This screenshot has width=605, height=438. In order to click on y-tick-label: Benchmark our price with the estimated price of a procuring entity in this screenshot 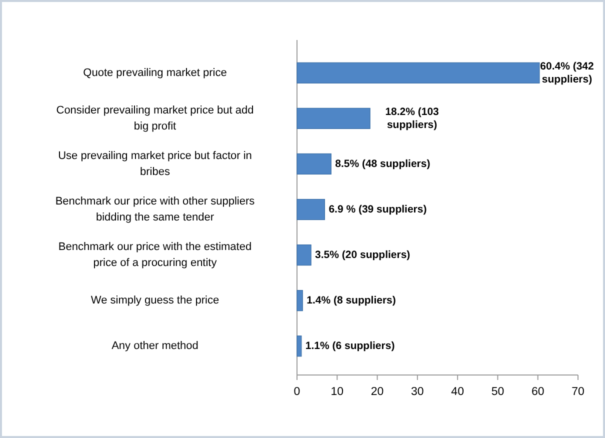, I will do `click(155, 254)`.